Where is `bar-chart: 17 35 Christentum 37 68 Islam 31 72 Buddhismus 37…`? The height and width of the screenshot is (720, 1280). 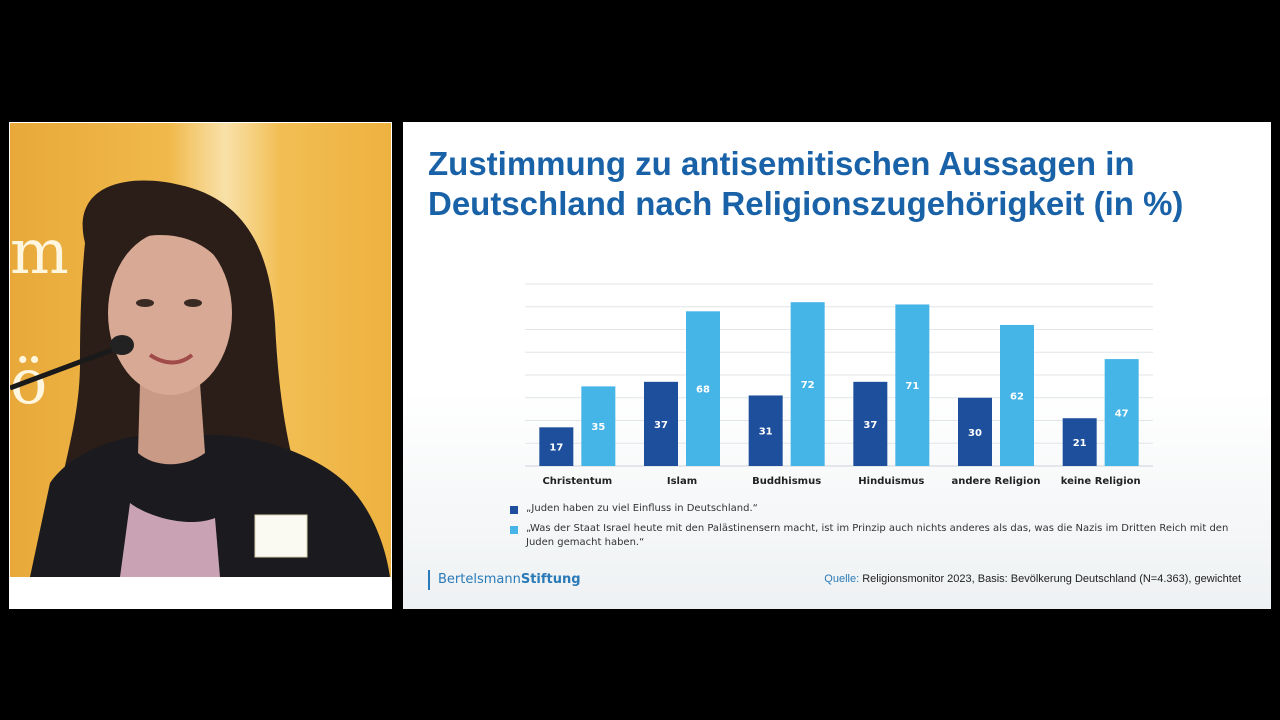 bar-chart: 17 35 Christentum 37 68 Islam 31 72 Buddhismus 37… is located at coordinates (839, 385).